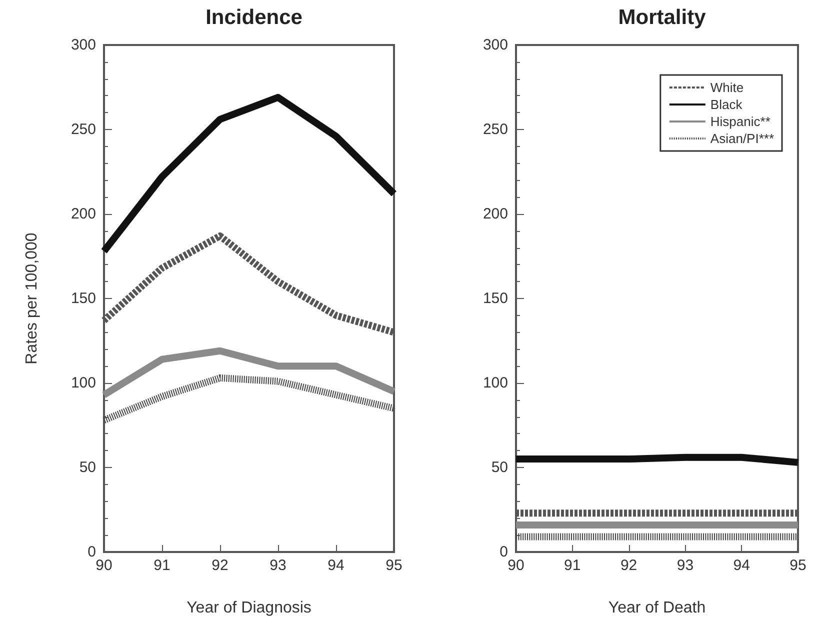  I want to click on legend-label: White, so click(727, 87).